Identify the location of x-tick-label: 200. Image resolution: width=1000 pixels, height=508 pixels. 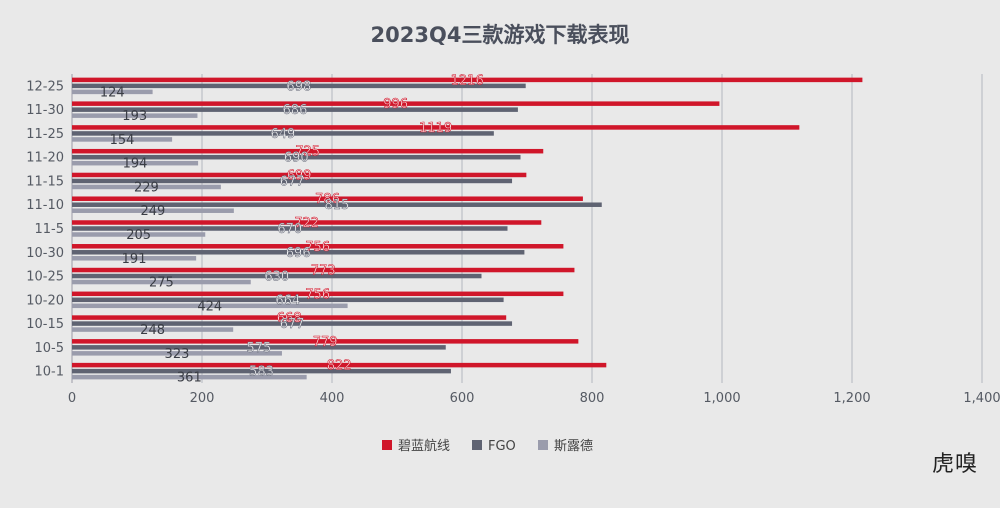
(202, 398).